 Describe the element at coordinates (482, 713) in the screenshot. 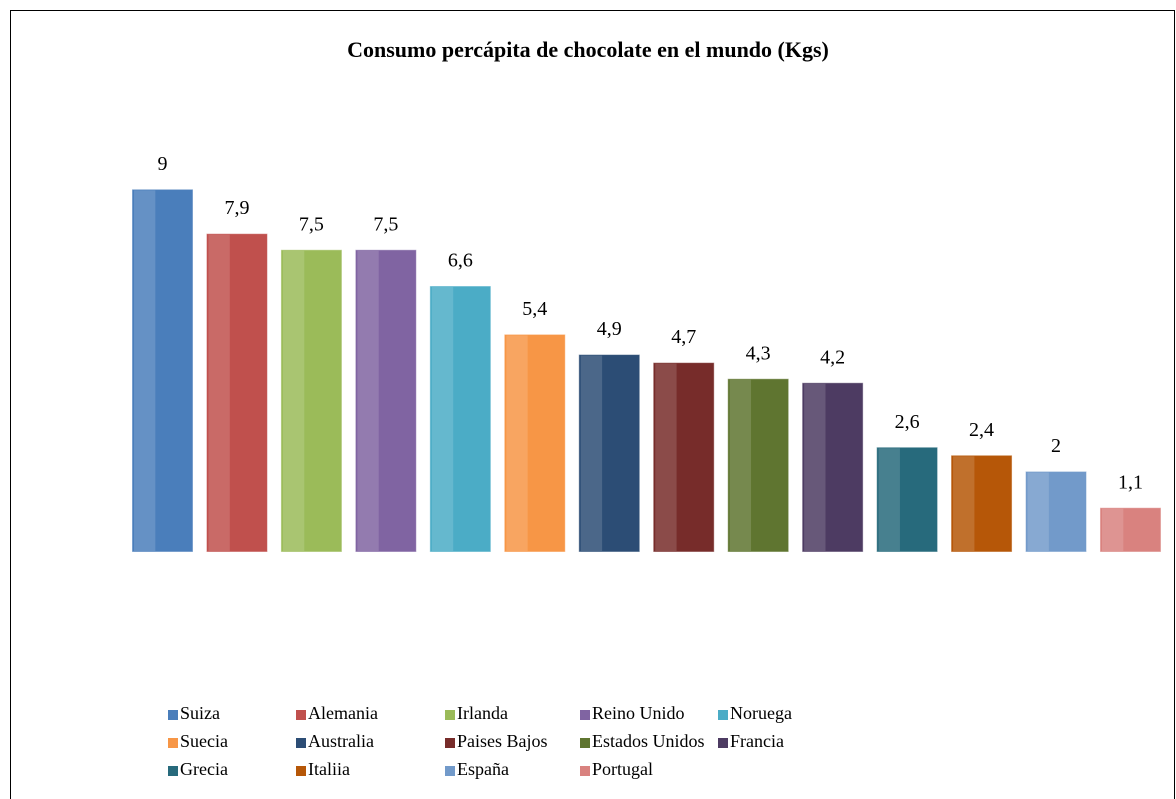

I see `legend-label: Irlanda` at that location.